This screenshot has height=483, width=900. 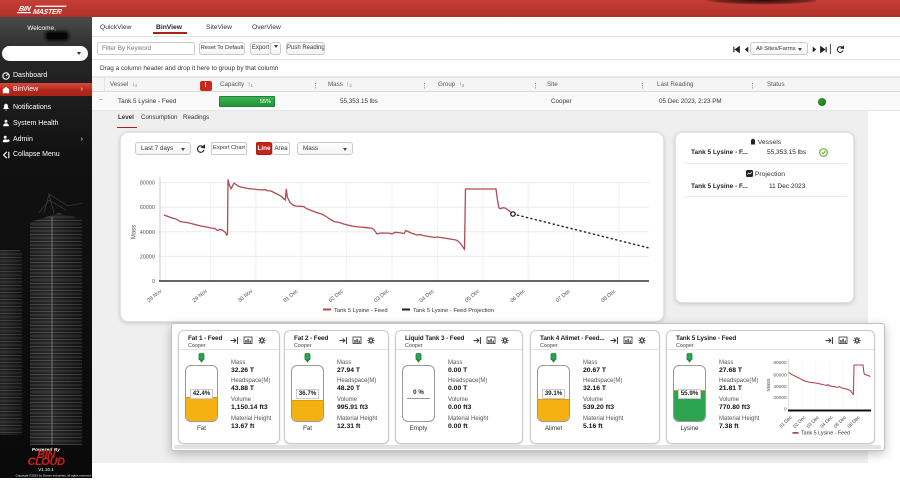 I want to click on svg-text: 28 Nov, so click(x=154, y=296).